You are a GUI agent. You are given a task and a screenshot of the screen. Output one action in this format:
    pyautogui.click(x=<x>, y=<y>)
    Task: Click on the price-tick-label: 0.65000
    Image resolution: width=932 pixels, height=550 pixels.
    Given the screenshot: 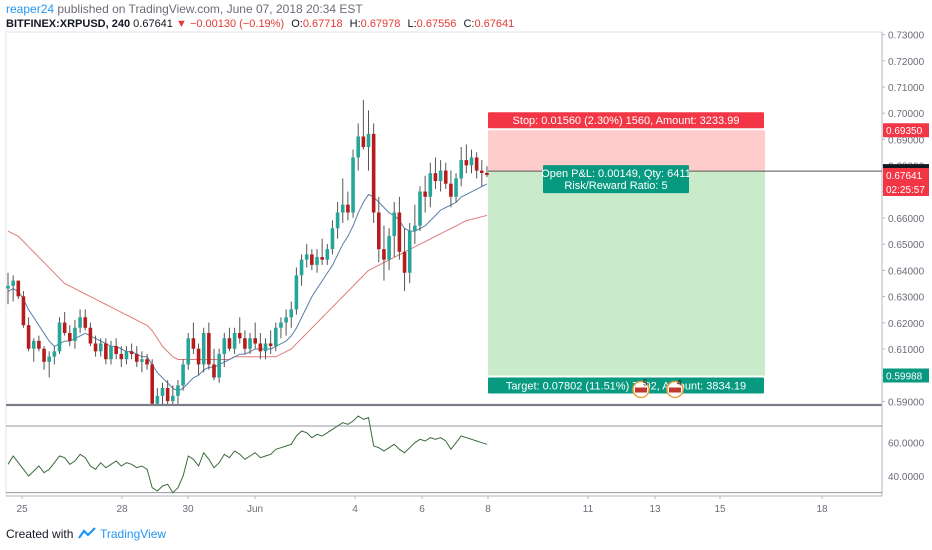 What is the action you would take?
    pyautogui.click(x=906, y=245)
    